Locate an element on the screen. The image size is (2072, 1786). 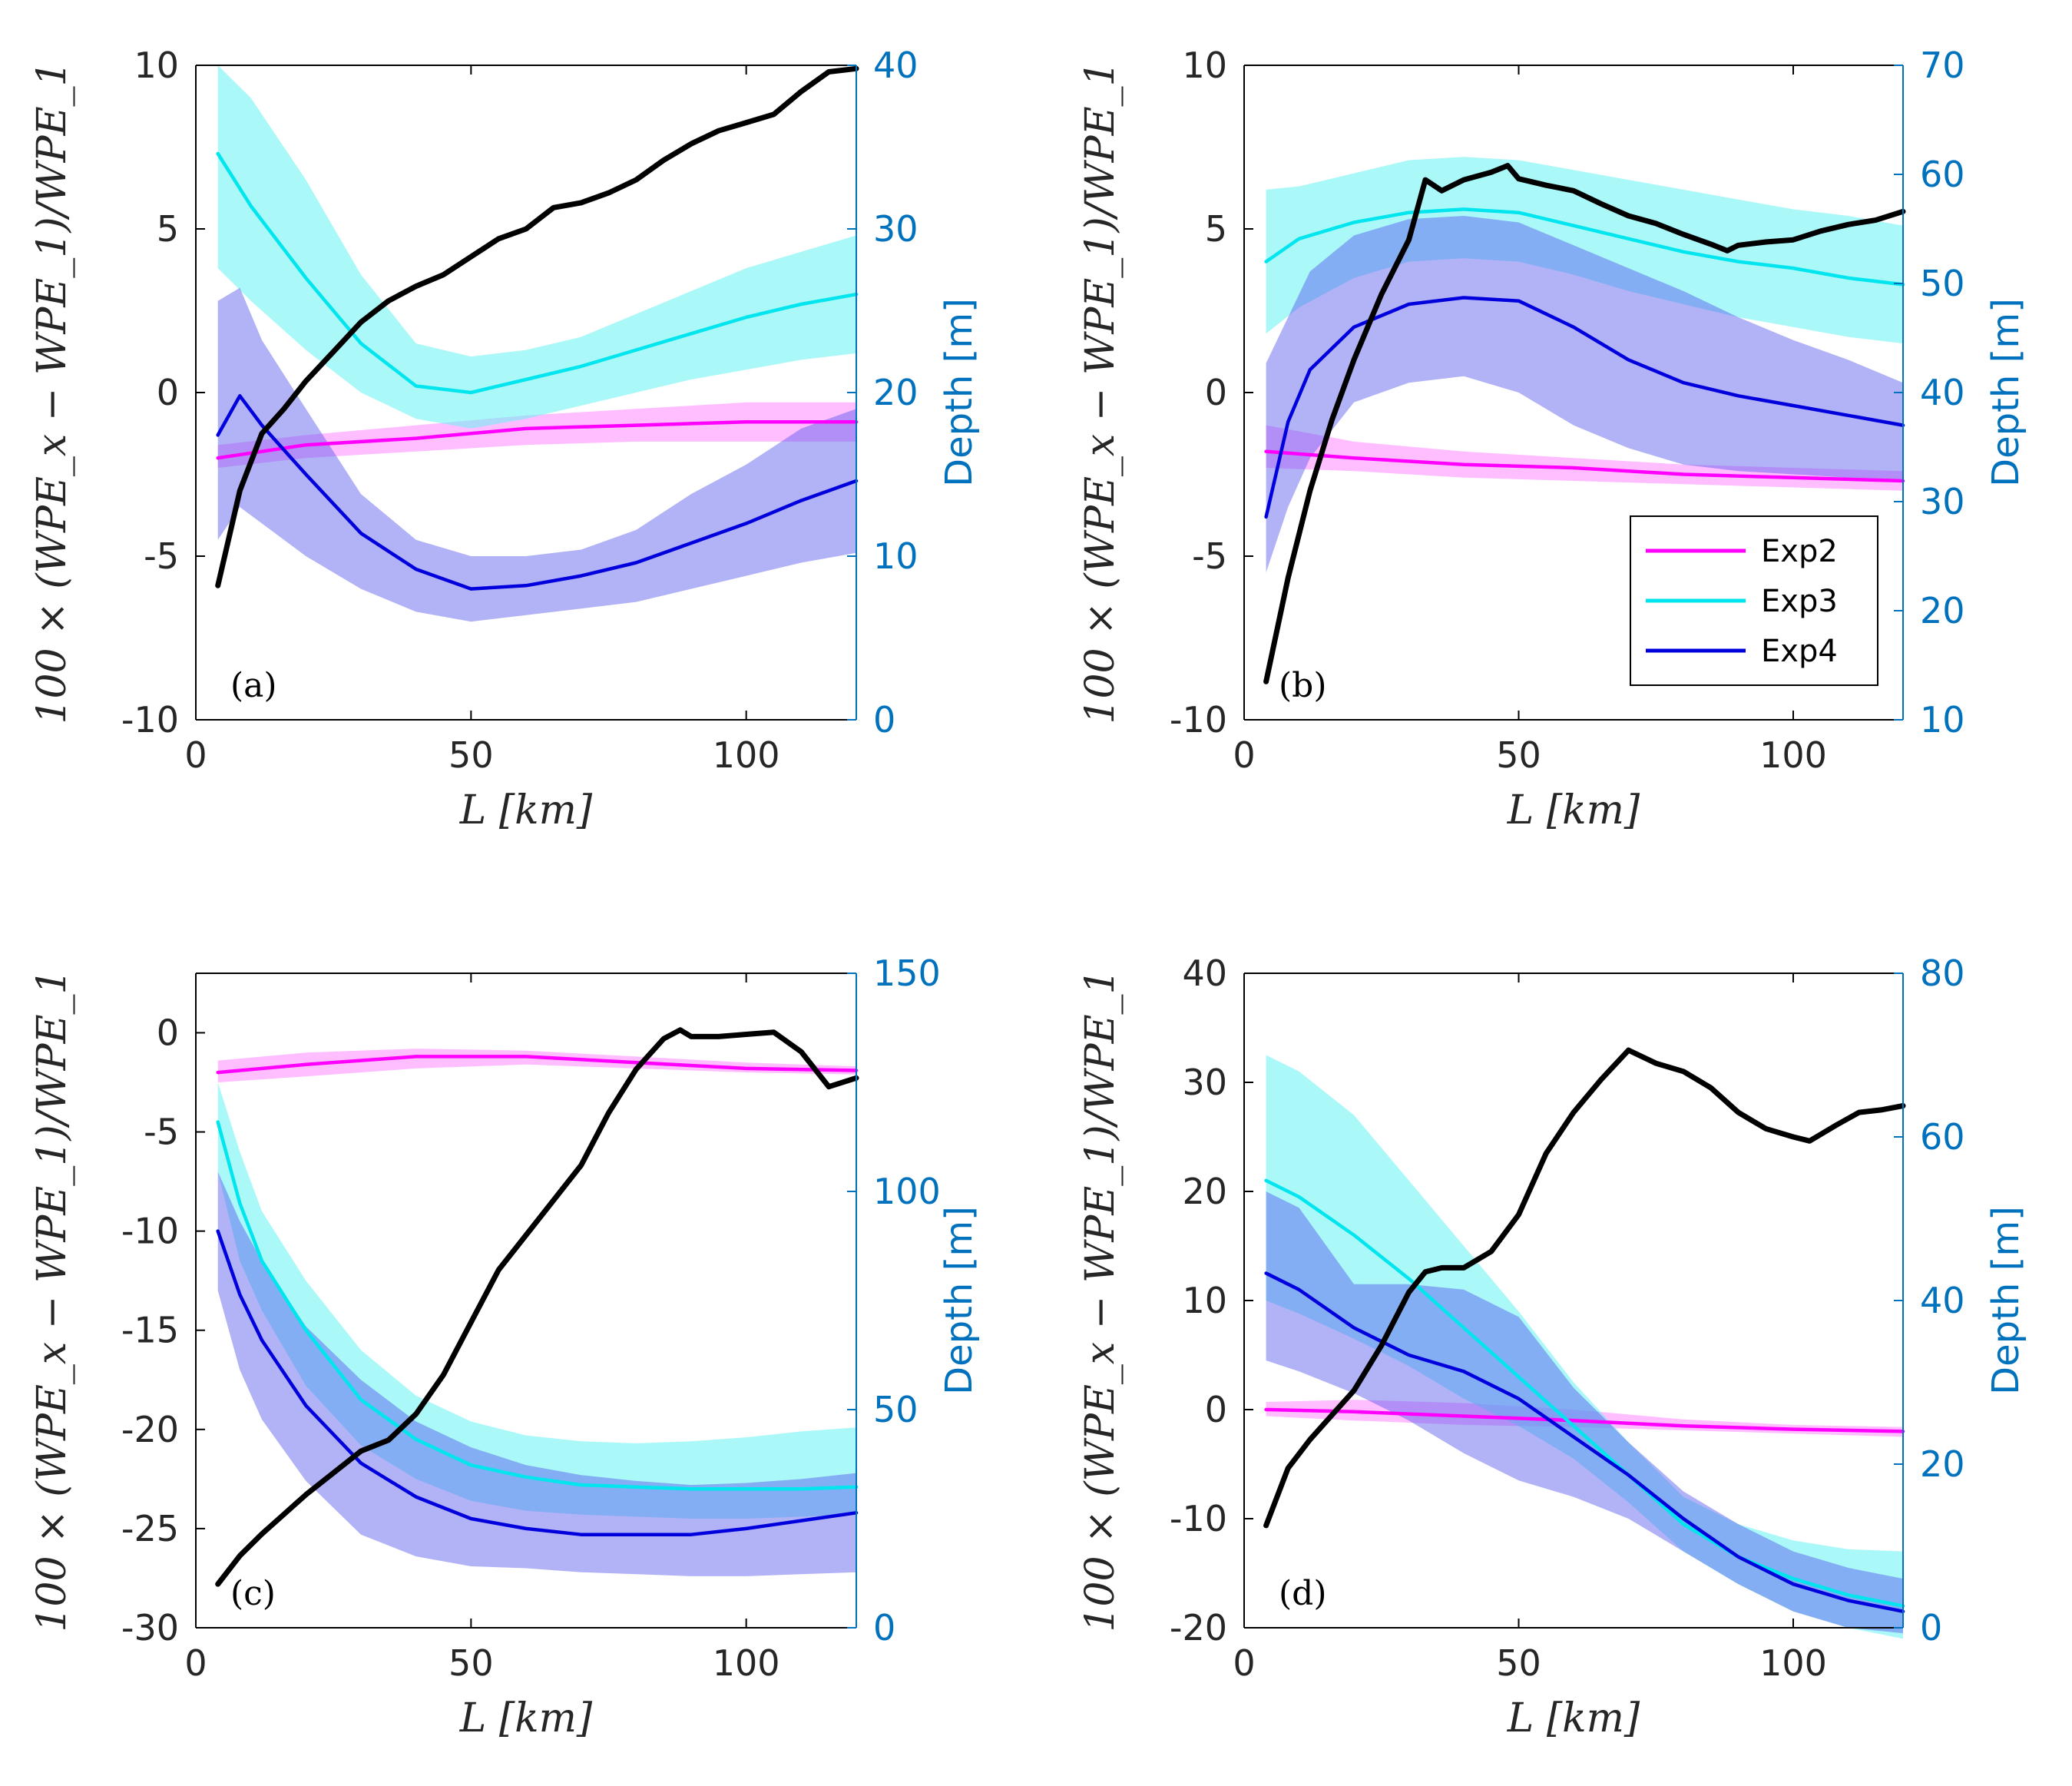
panel-tag: (c) is located at coordinates (253, 1593).